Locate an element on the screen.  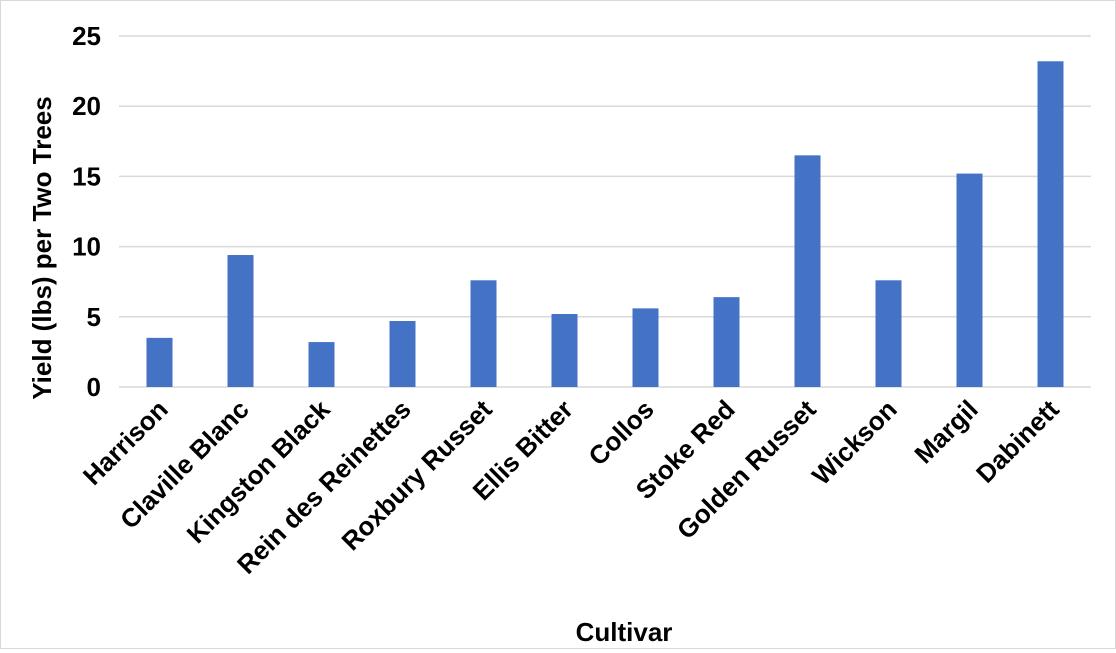
bar-golden-russet is located at coordinates (807, 271).